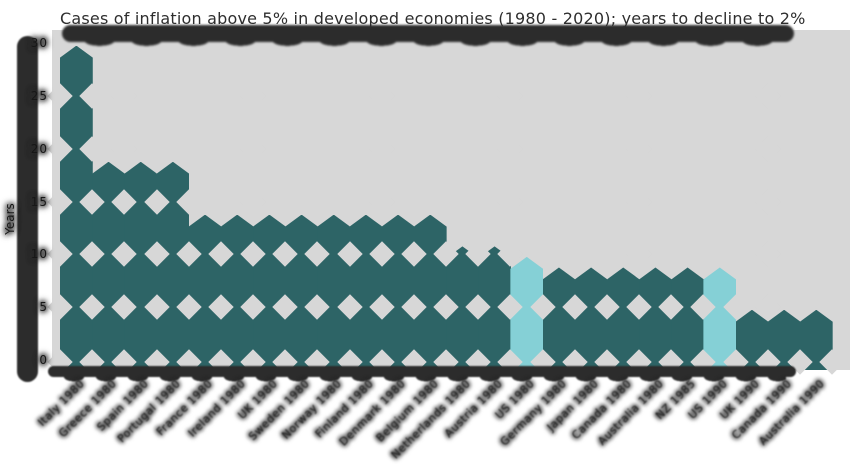 The width and height of the screenshot is (850, 464). What do you see at coordinates (422, 375) in the screenshot?
I see `x-axis-spine-blob` at bounding box center [422, 375].